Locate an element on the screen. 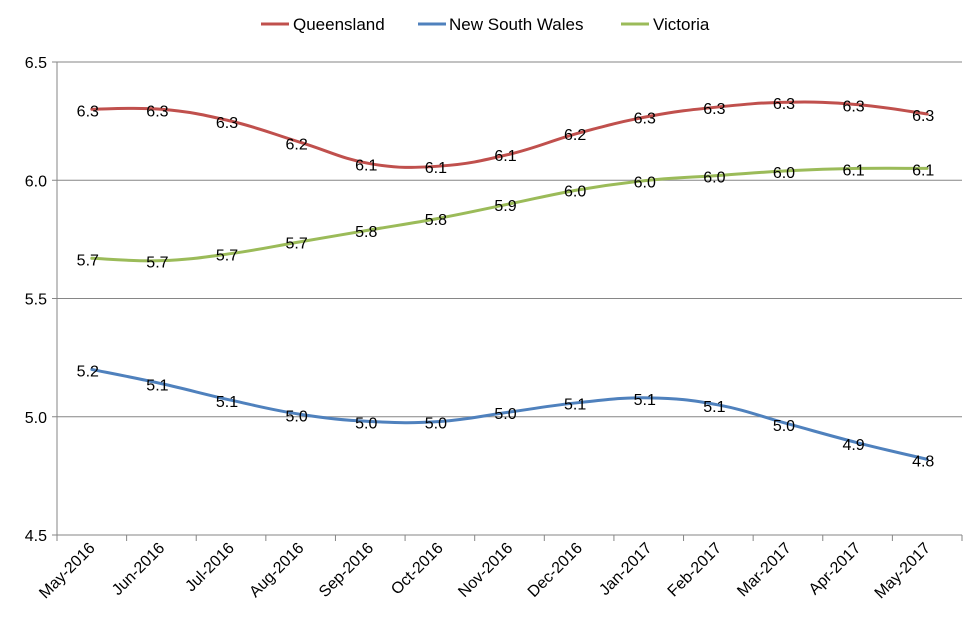 This screenshot has height=638, width=977. x-tick-label: Mar-2017 is located at coordinates (764, 570).